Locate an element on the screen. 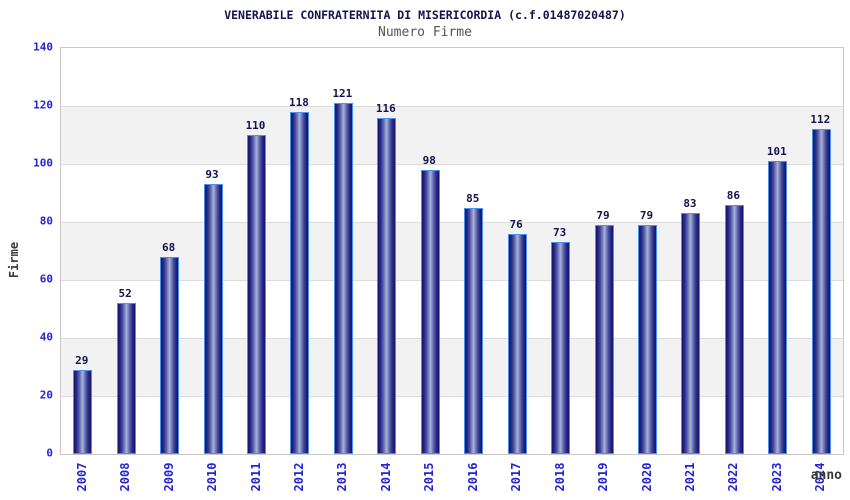 This screenshot has width=850, height=500. bar-value-label: 83 is located at coordinates (690, 204).